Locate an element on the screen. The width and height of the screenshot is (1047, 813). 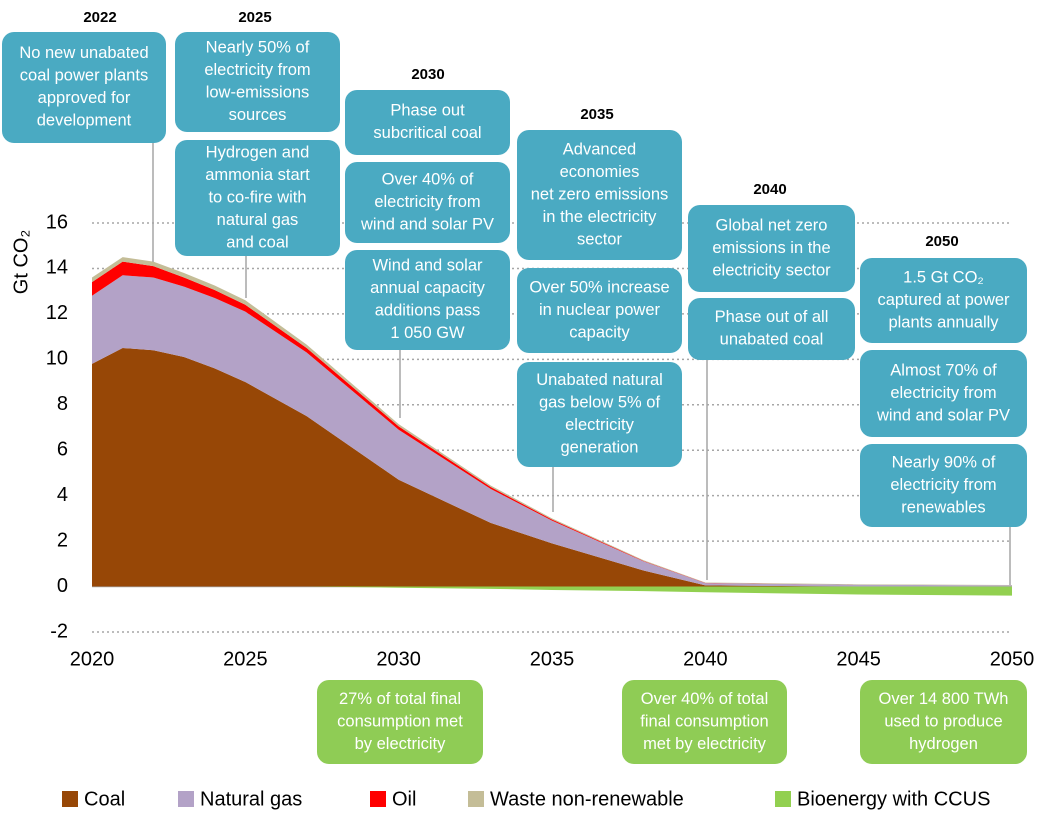
note-text: development is located at coordinates (84, 121).